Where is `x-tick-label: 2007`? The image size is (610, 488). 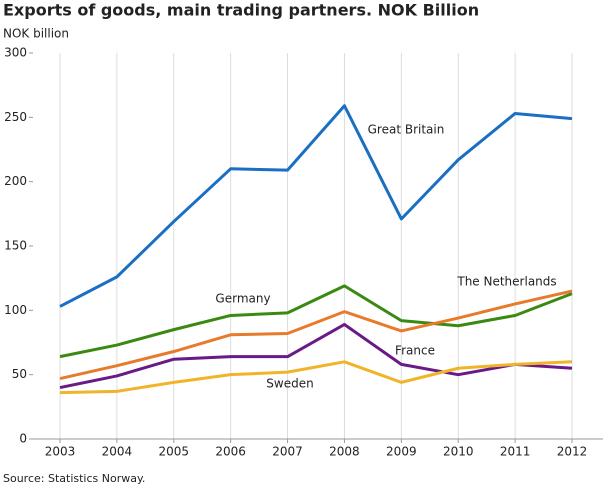 x-tick-label: 2007 is located at coordinates (287, 452).